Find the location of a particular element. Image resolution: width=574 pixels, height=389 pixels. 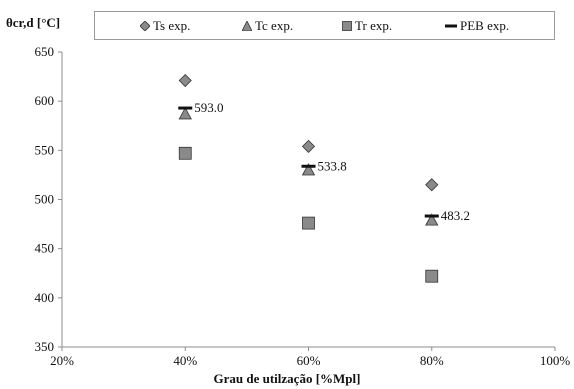

square-marker-icon is located at coordinates (347, 26).